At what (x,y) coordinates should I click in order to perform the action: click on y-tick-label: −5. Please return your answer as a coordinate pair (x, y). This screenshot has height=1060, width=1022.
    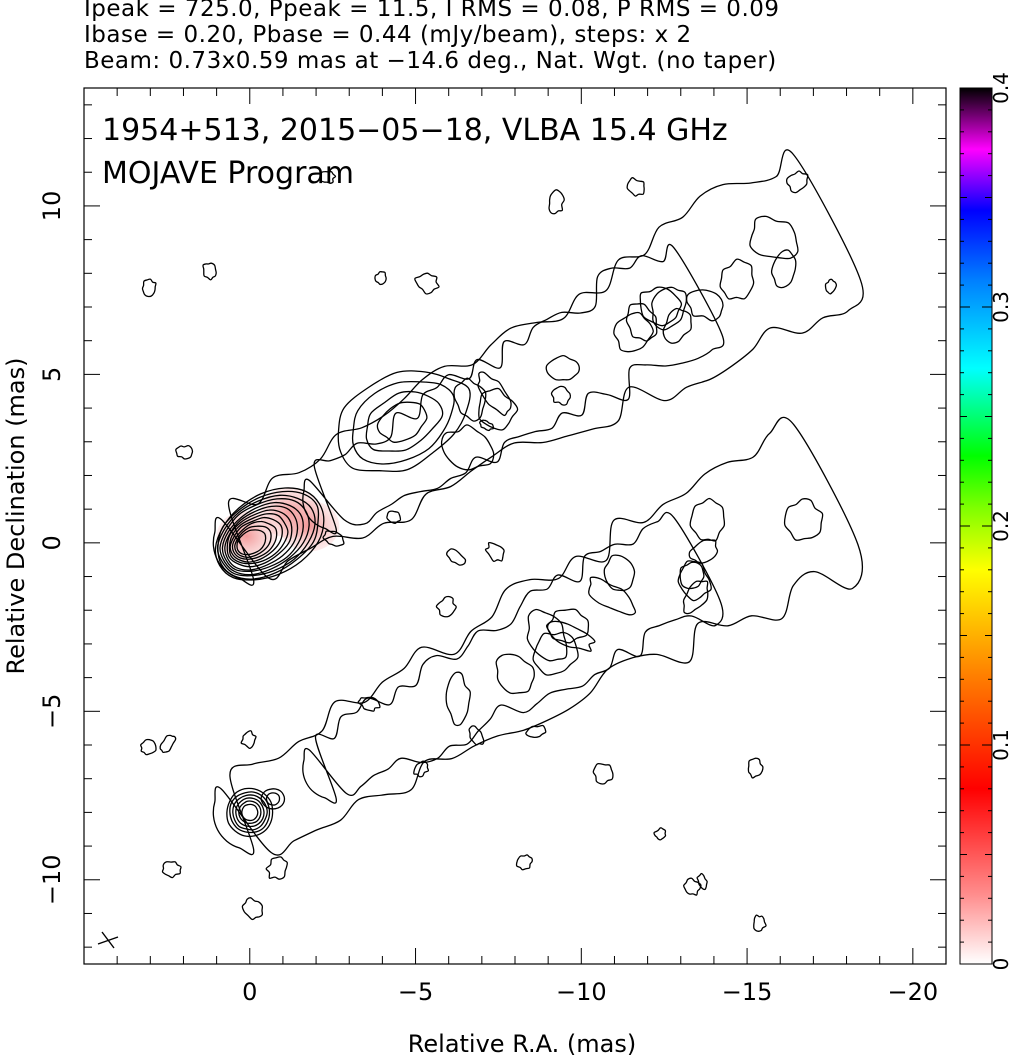
    Looking at the image, I should click on (52, 711).